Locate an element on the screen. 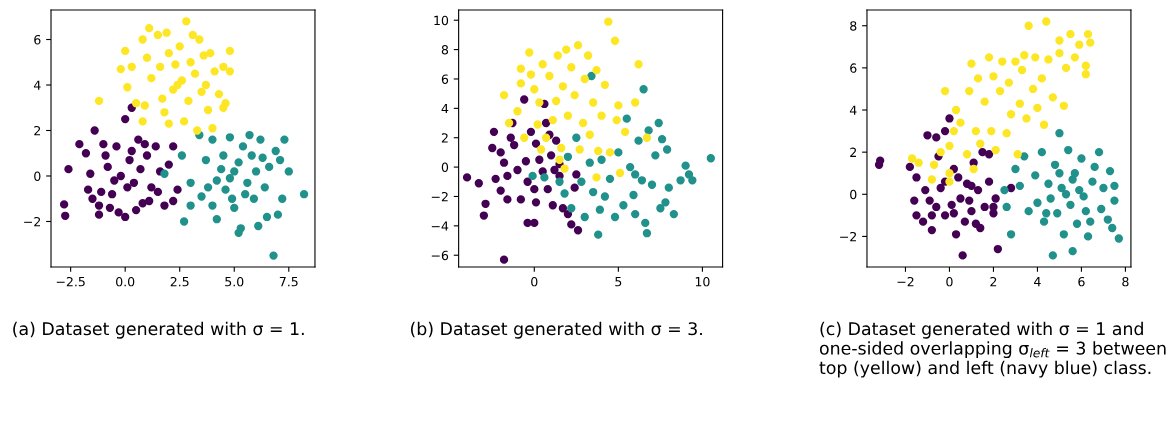 Image resolution: width=1170 pixels, height=432 pixels. x-tick-label: 10 is located at coordinates (702, 281).